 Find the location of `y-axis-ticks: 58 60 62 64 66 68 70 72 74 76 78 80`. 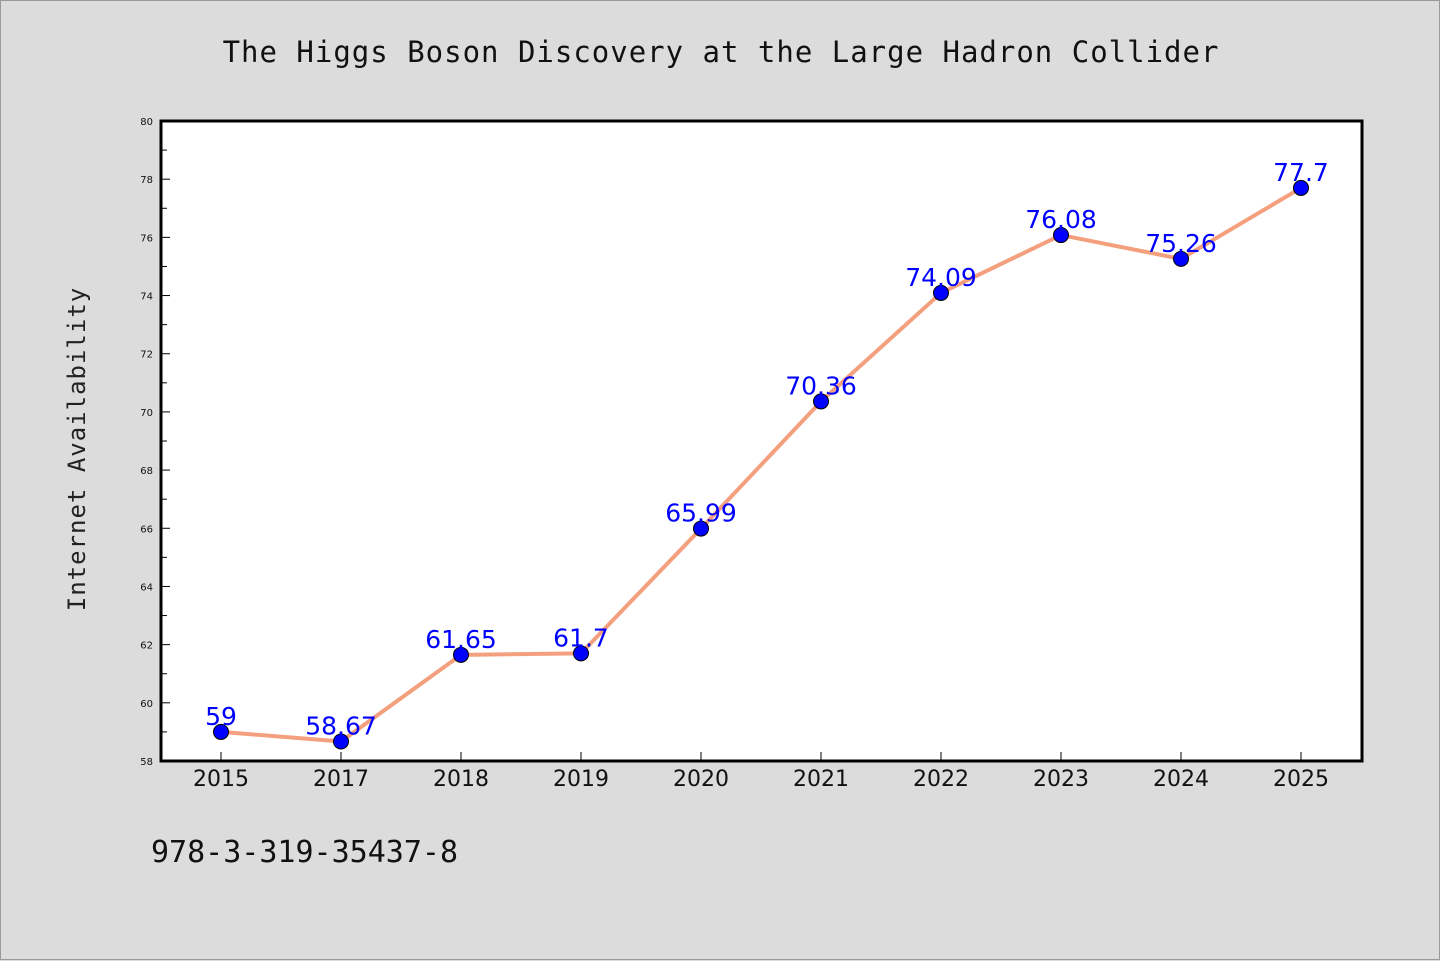

y-axis-ticks: 58 60 62 64 66 68 70 72 74 76 78 80 is located at coordinates (155, 442).